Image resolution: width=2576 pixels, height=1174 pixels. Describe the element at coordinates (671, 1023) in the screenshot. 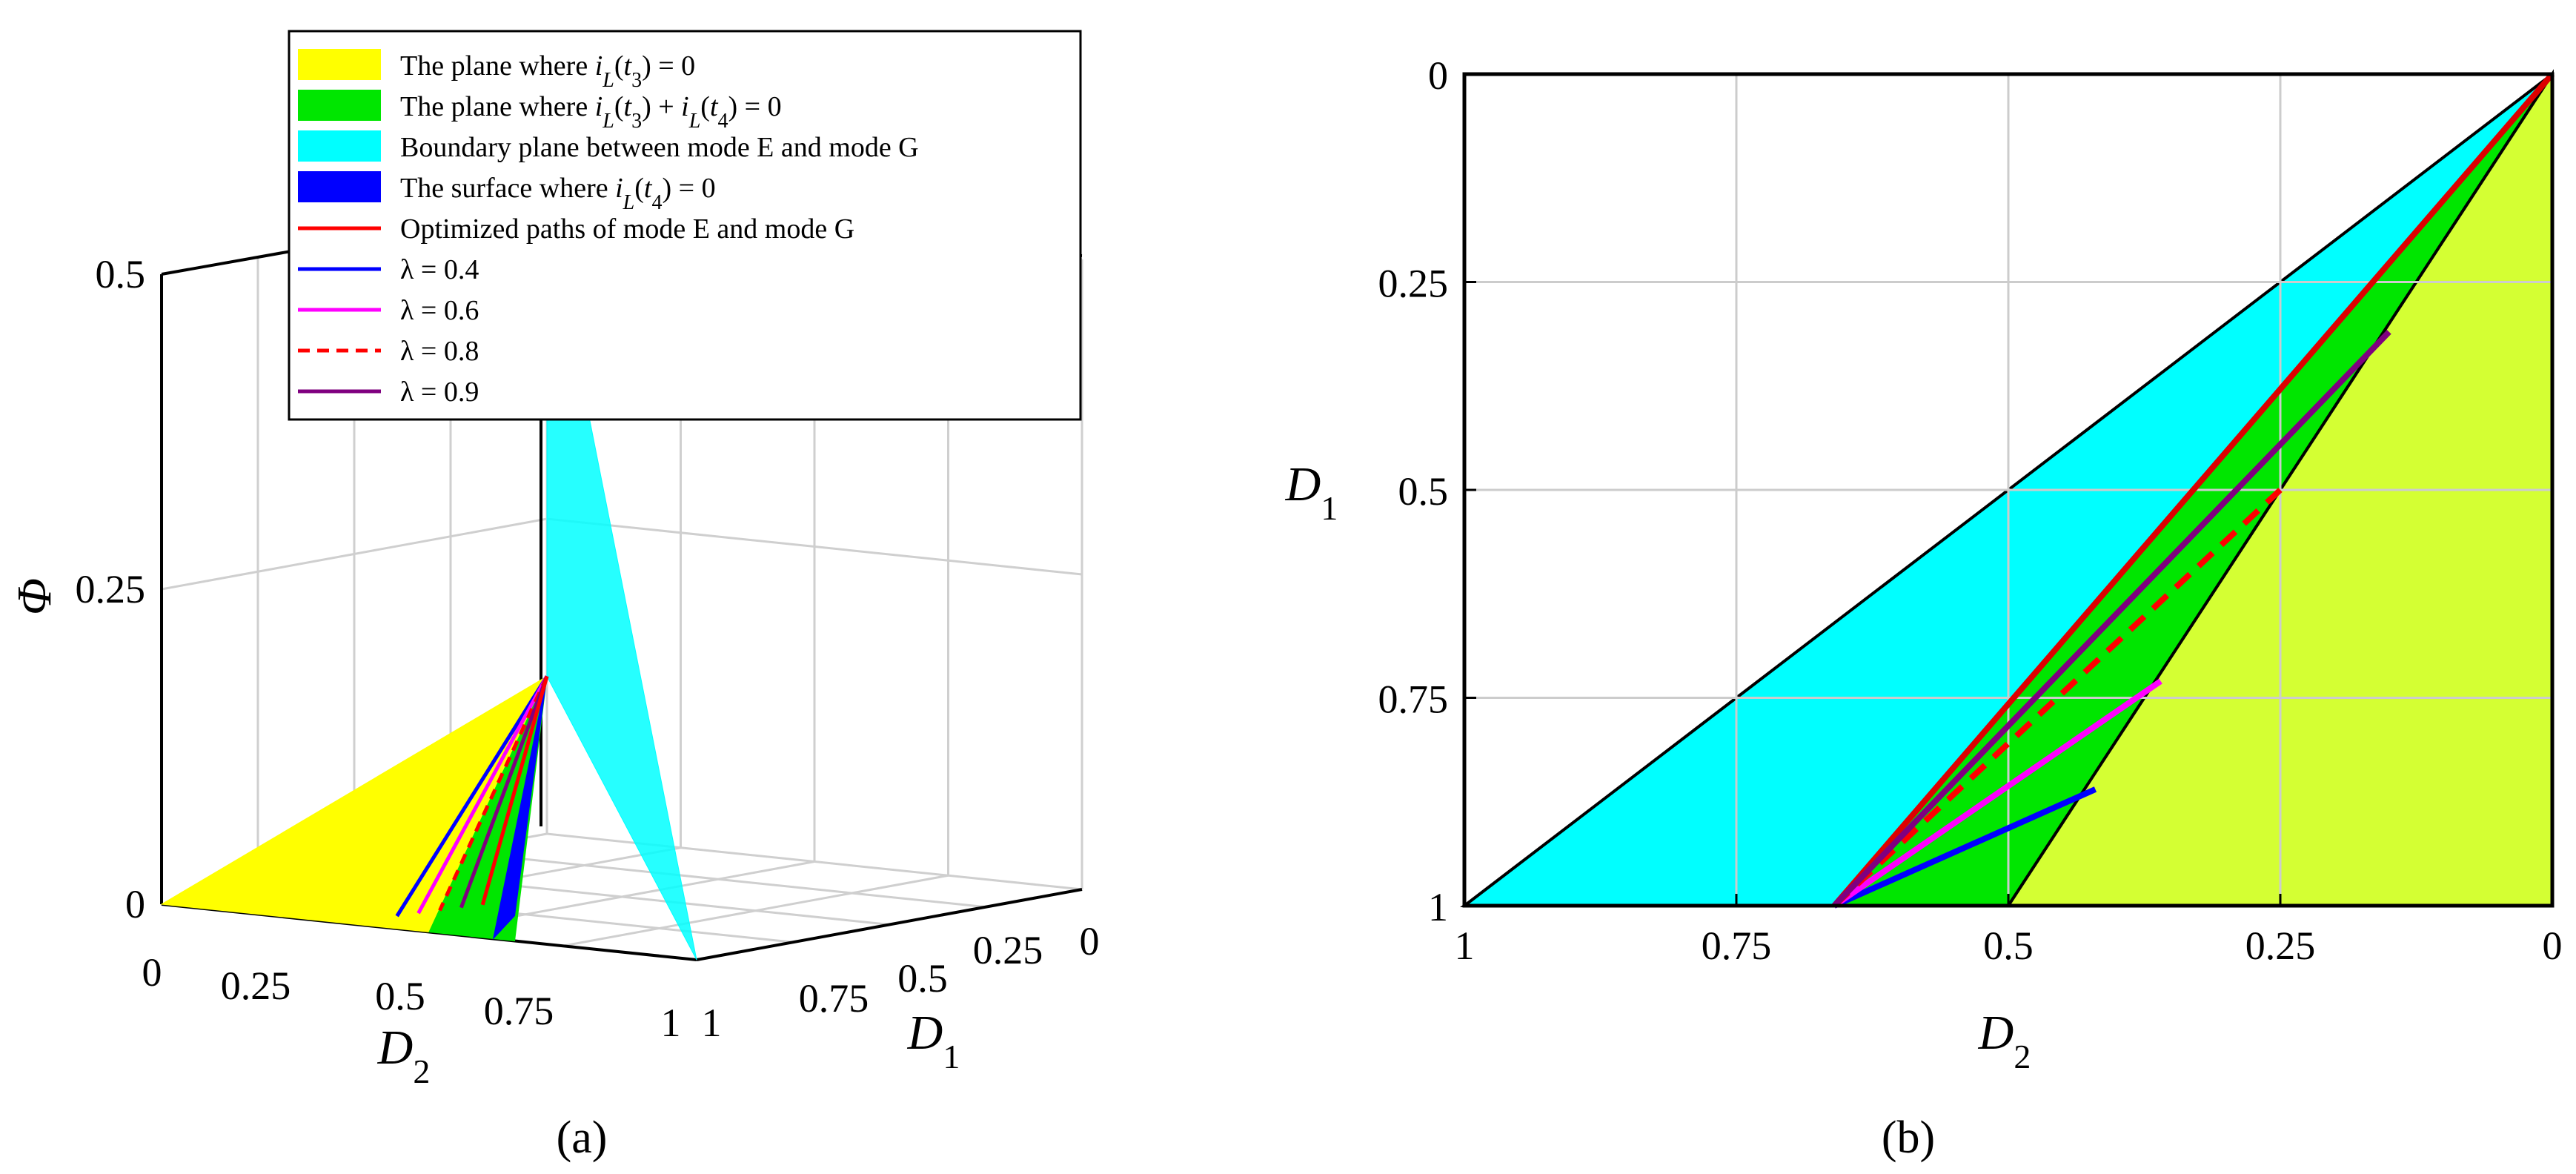

I see `x-tick-label-a: 1` at that location.